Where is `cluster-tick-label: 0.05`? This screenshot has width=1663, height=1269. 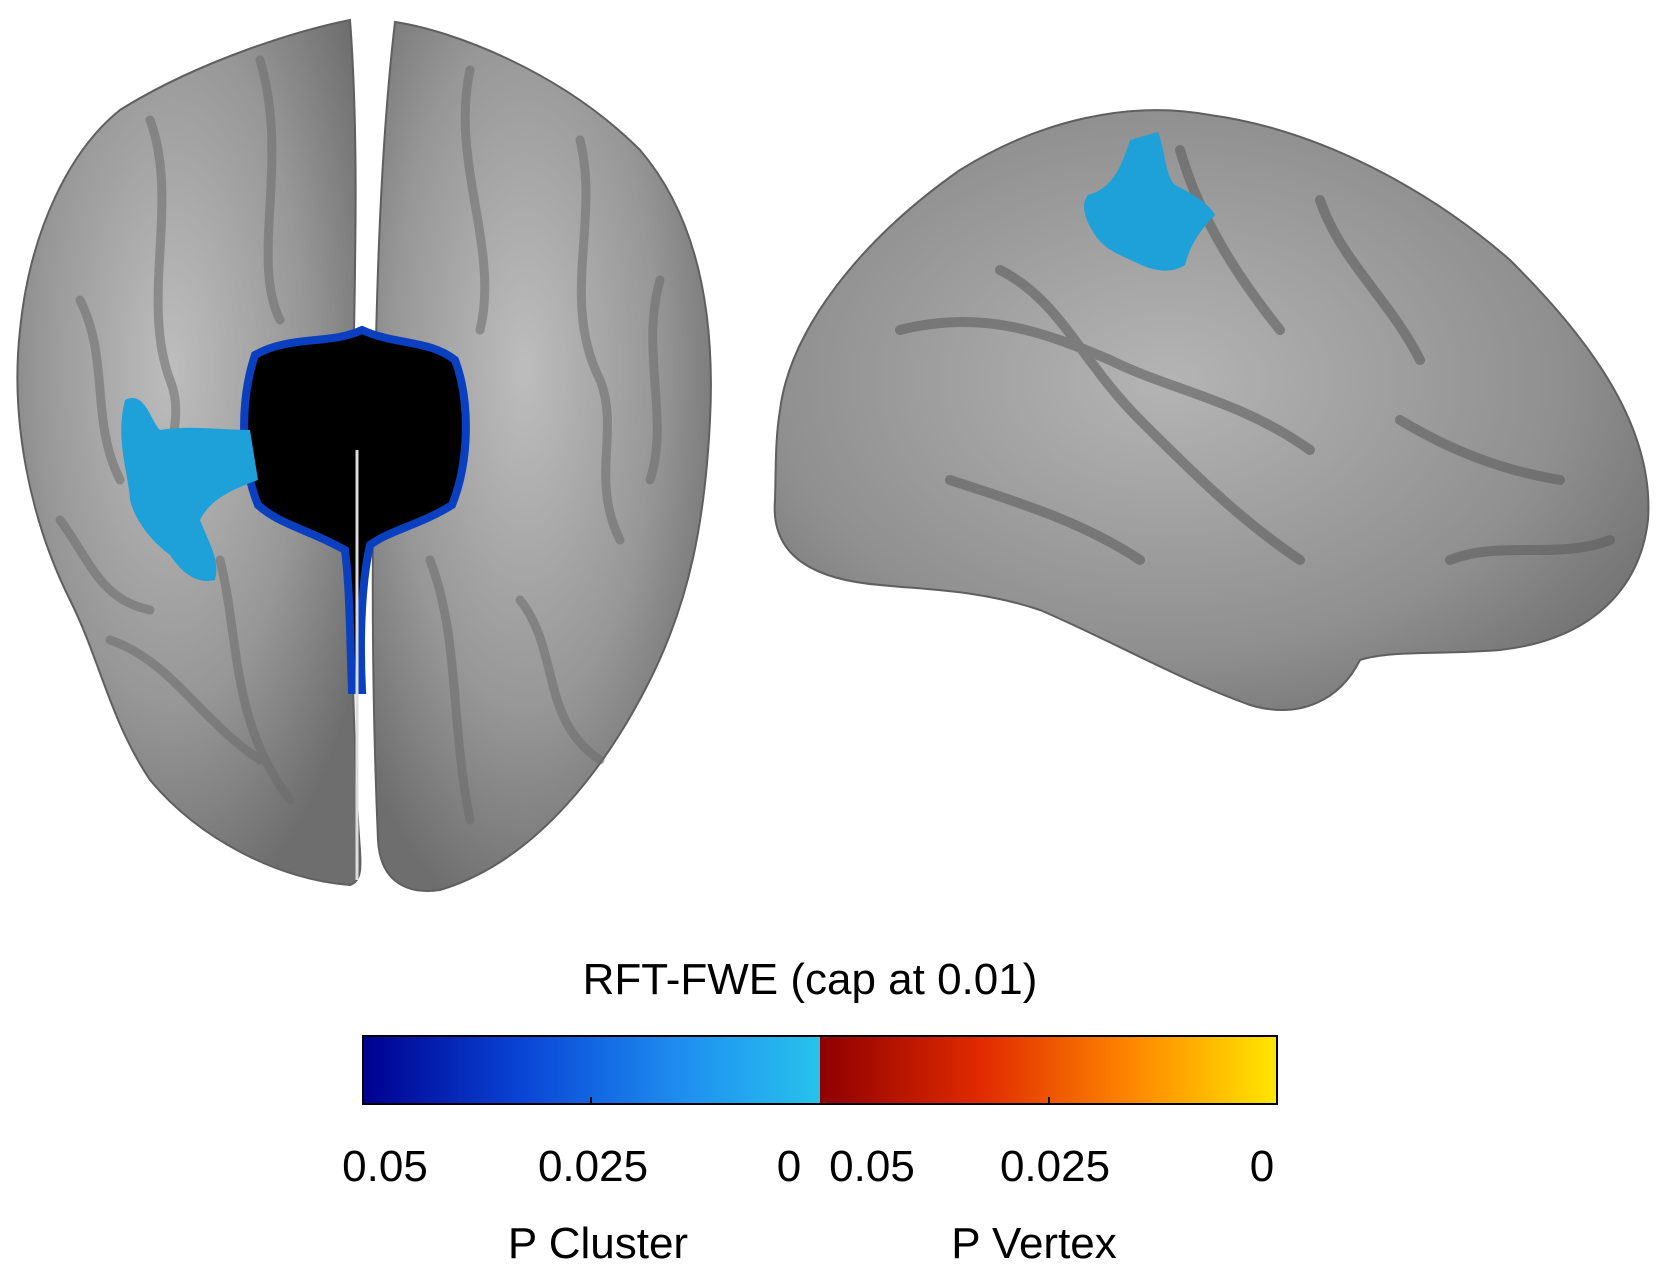
cluster-tick-label: 0.05 is located at coordinates (385, 1167).